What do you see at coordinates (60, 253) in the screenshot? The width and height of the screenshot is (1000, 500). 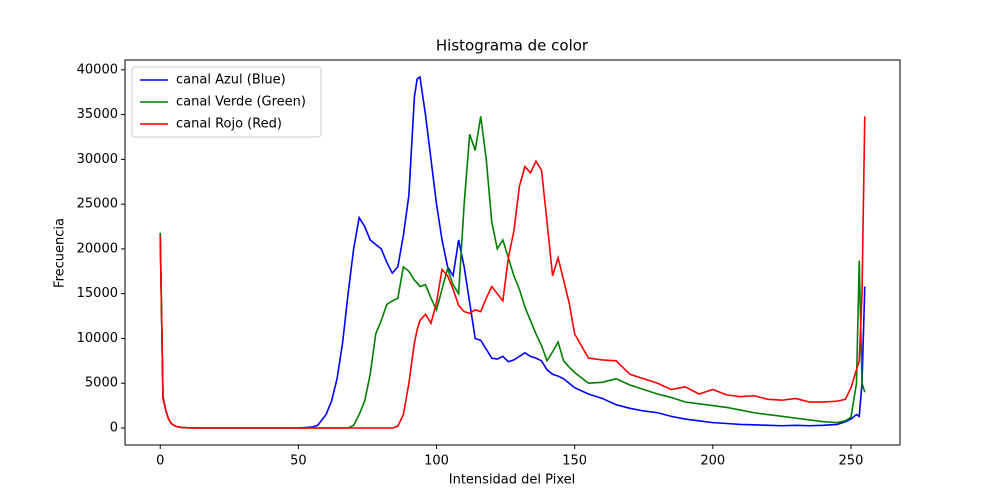 I see `y-axis-label: Frecuencia` at bounding box center [60, 253].